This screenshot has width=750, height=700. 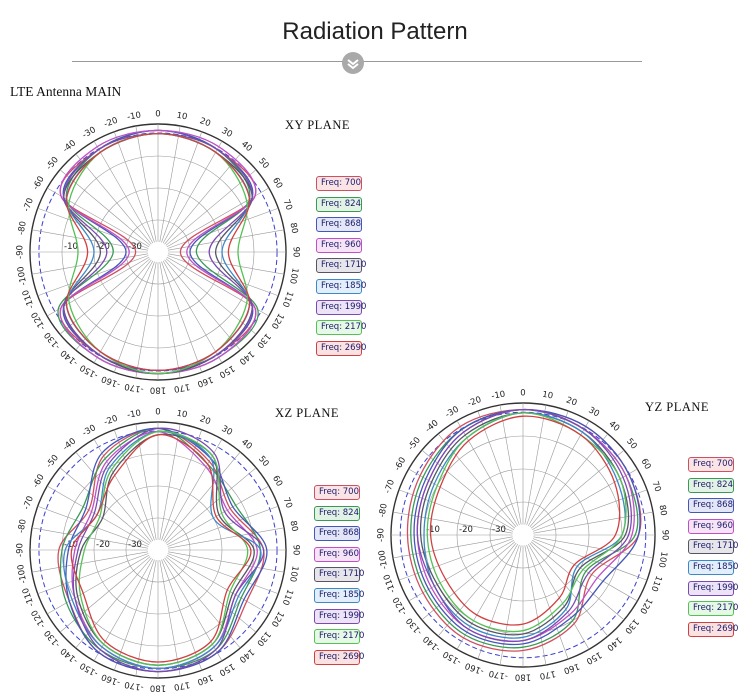 I want to click on angle-tick-label: -30, so click(x=89, y=133).